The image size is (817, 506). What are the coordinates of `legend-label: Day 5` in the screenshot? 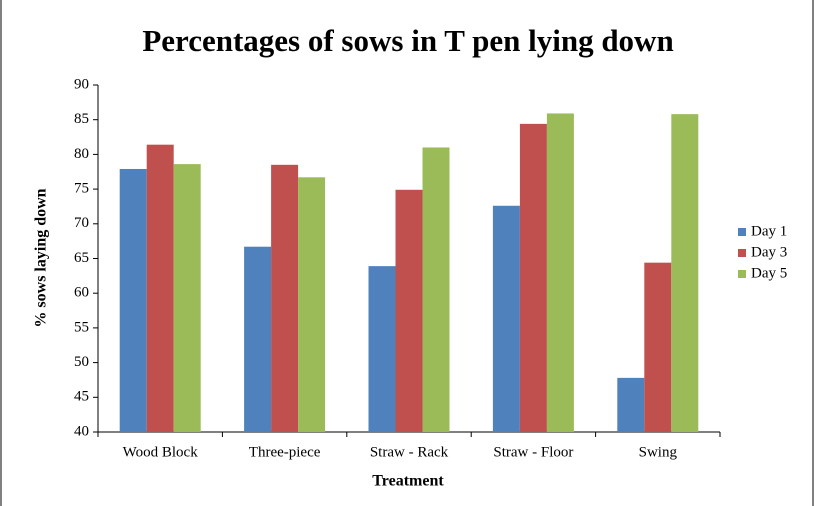 It's located at (769, 273).